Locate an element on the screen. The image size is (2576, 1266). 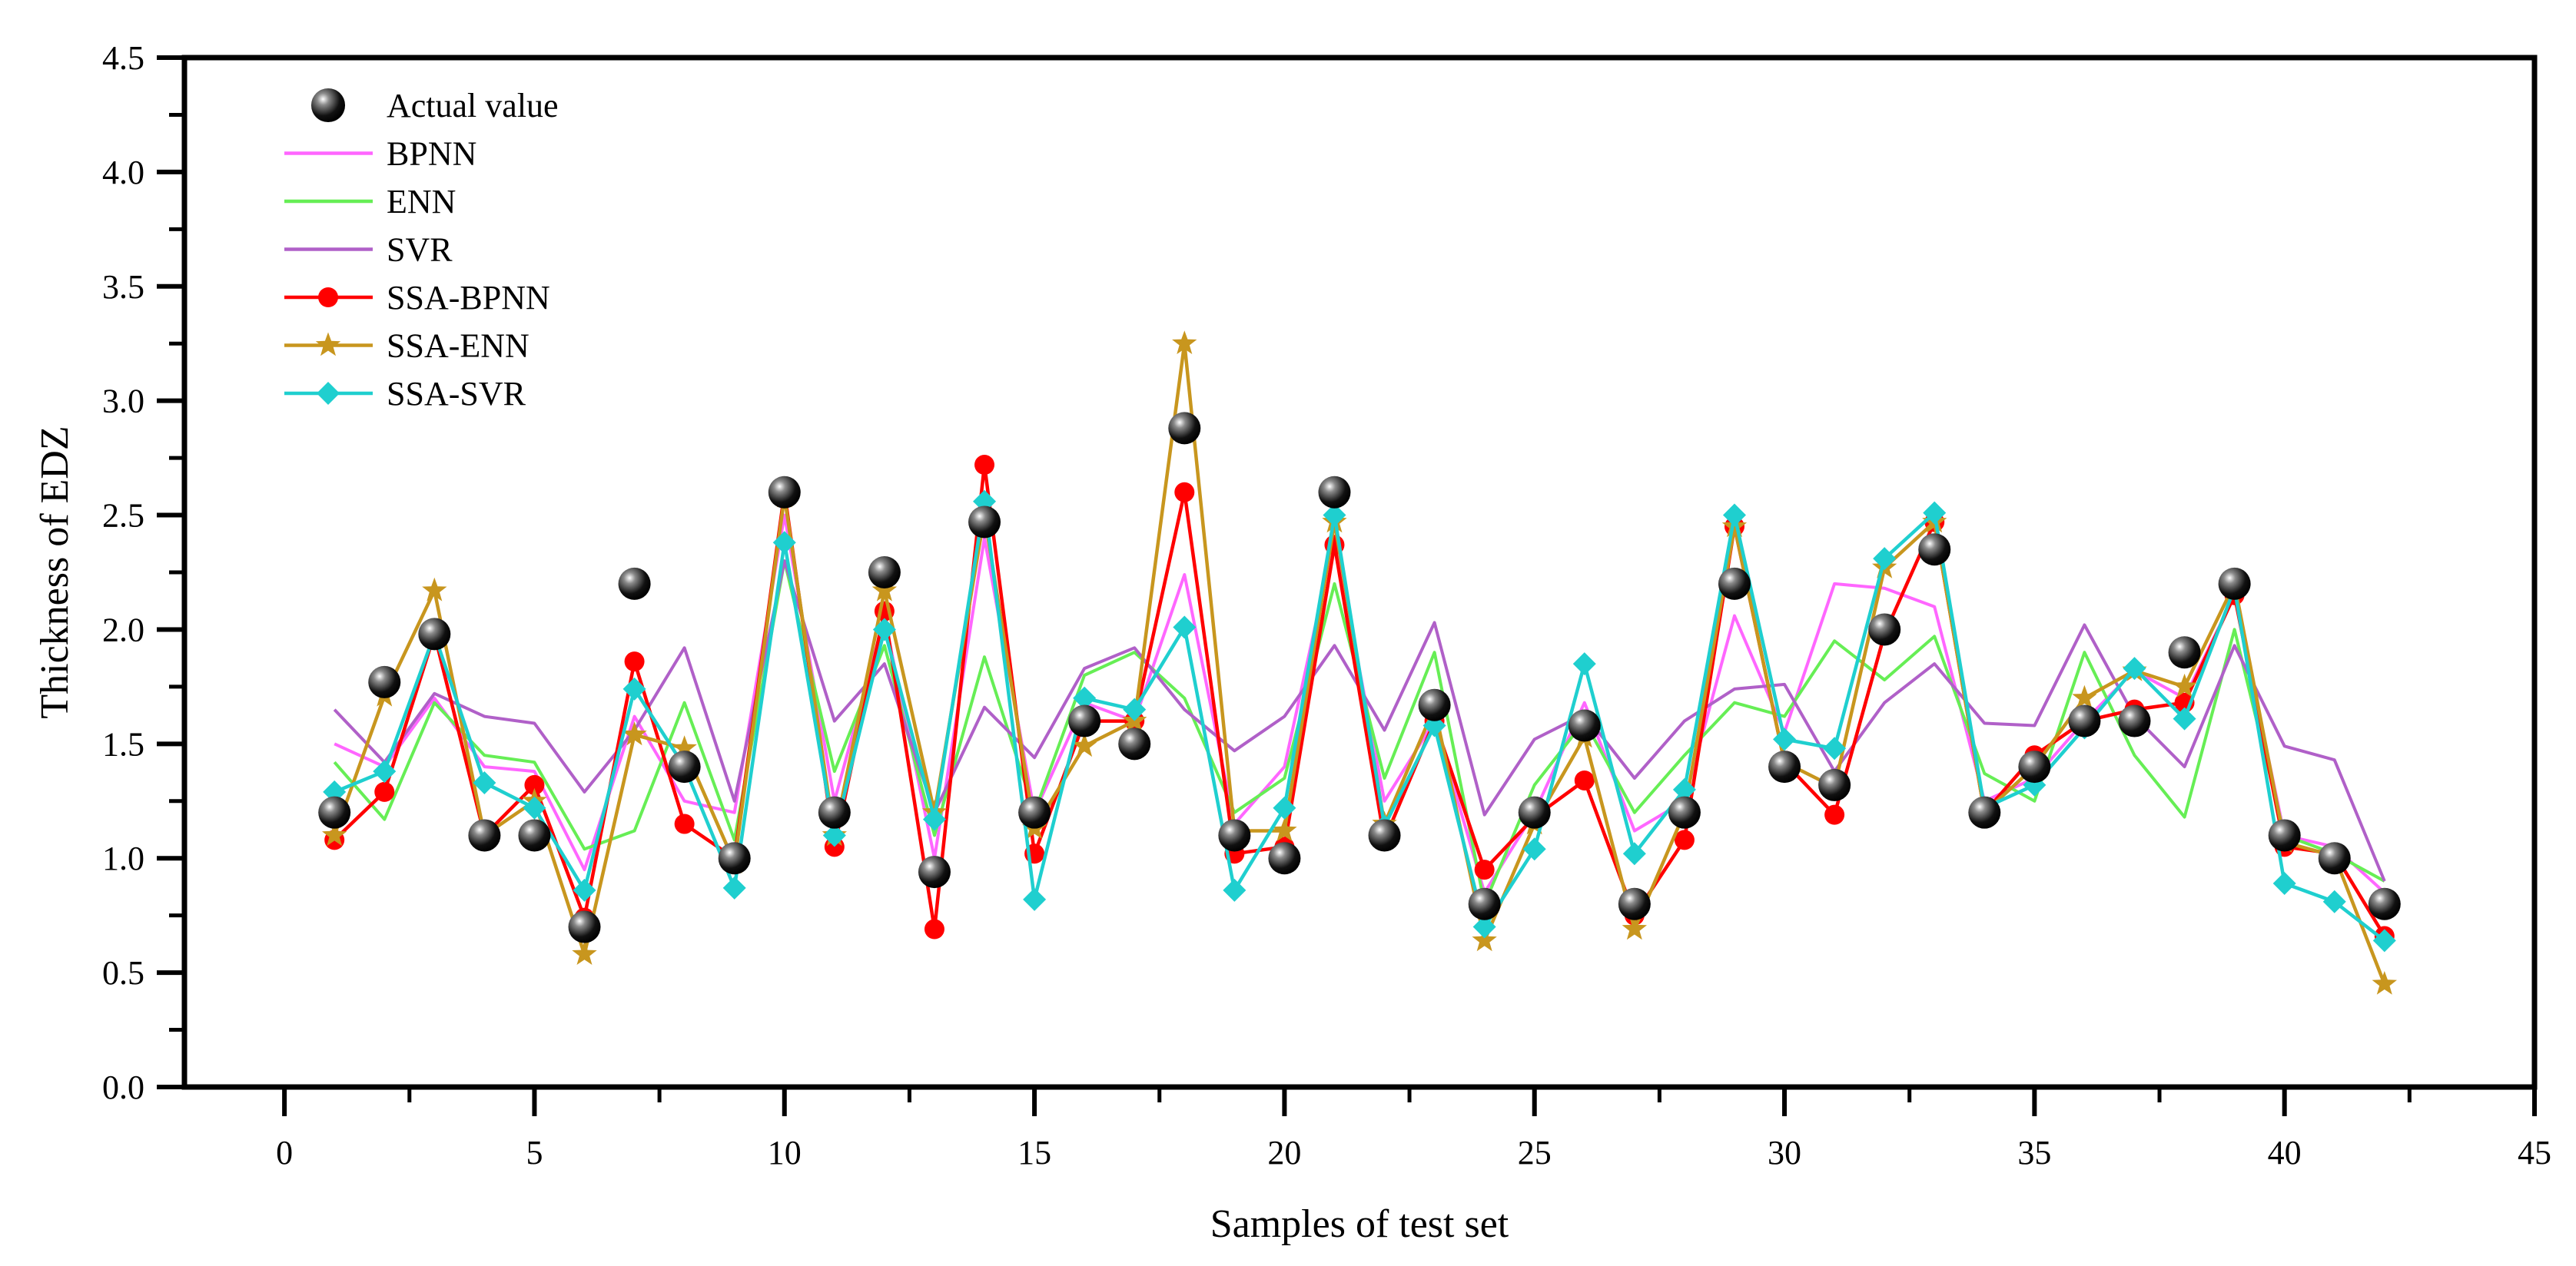
y-tick-label: 1.0 is located at coordinates (123, 859).